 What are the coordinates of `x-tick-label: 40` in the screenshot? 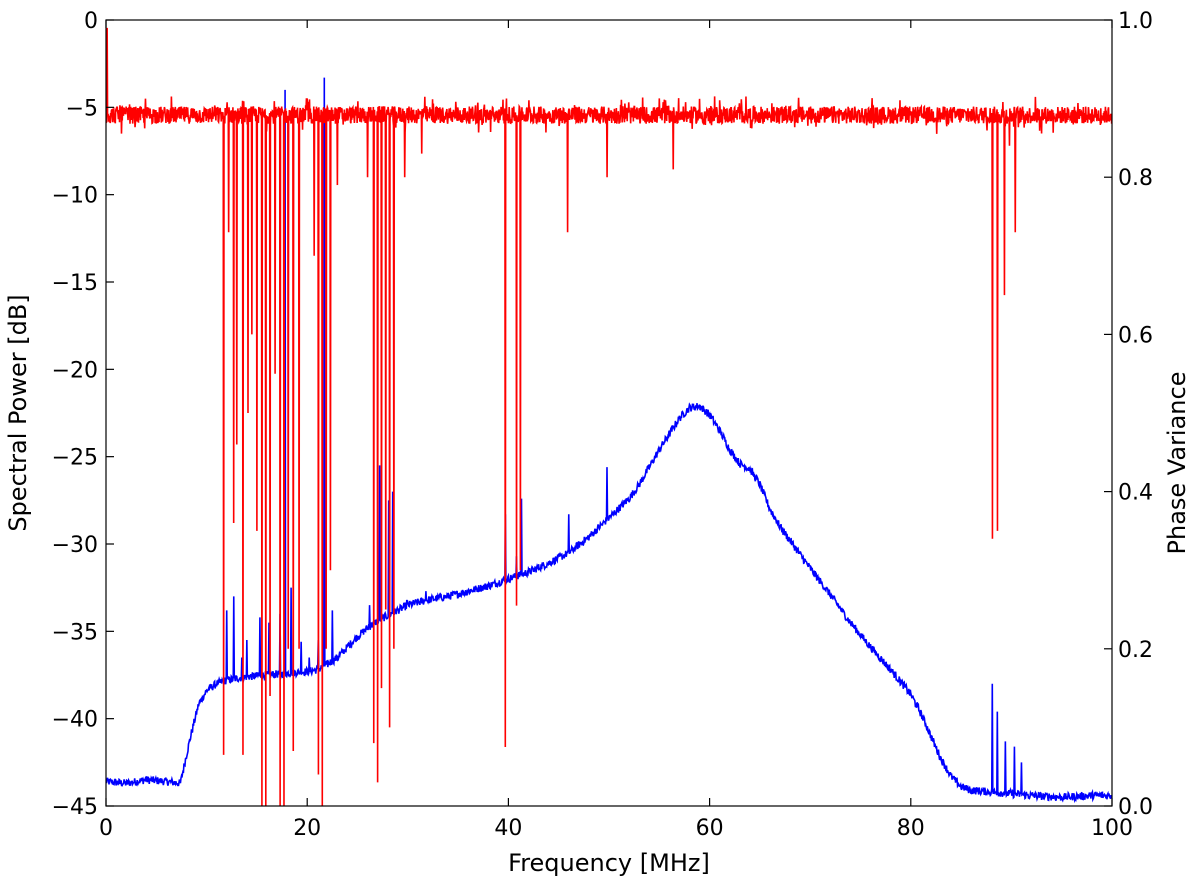 It's located at (508, 828).